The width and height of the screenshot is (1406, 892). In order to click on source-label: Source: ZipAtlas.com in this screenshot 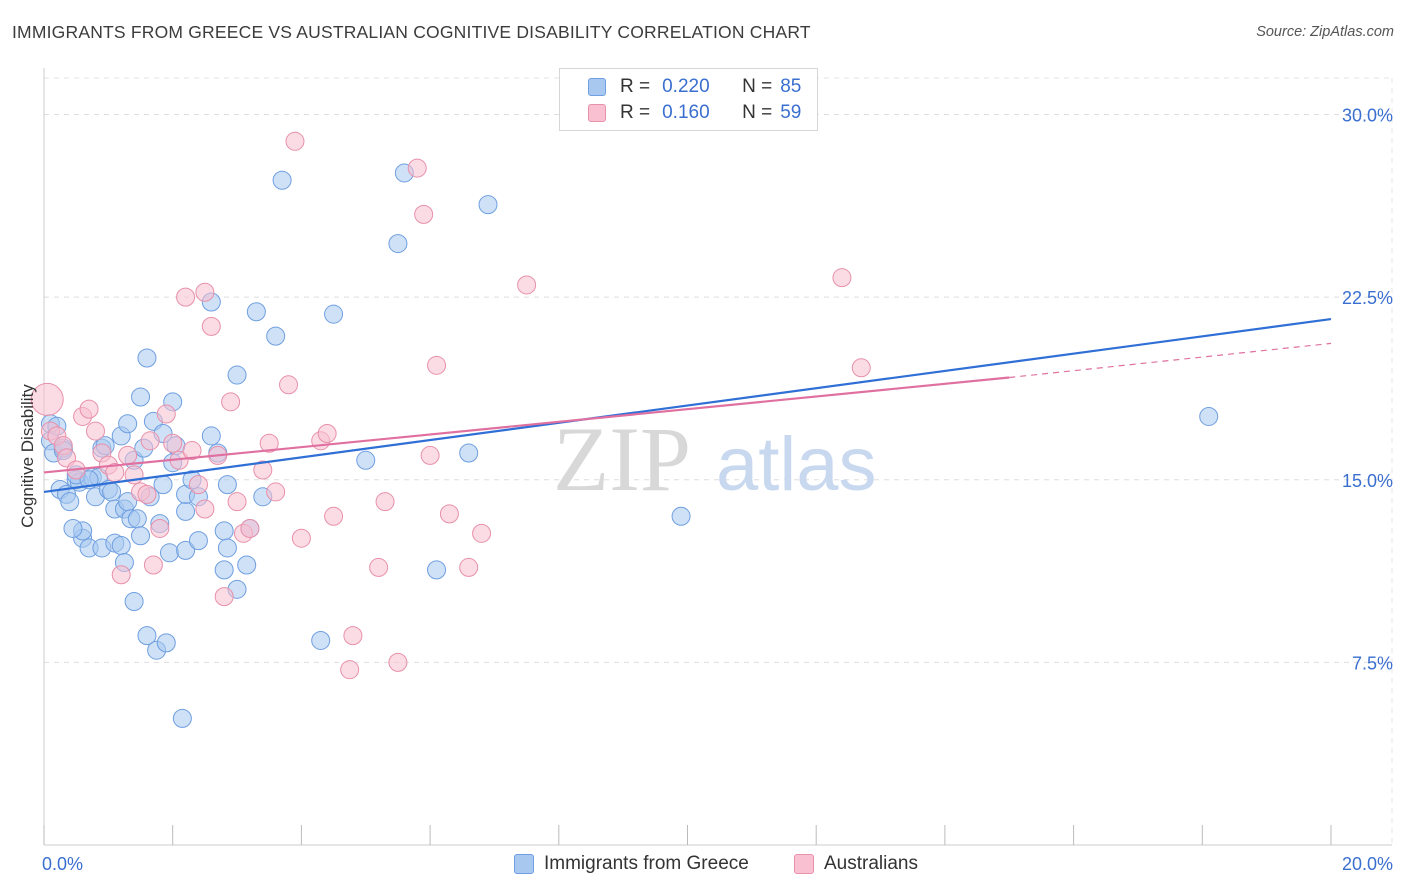, I will do `click(1325, 32)`.